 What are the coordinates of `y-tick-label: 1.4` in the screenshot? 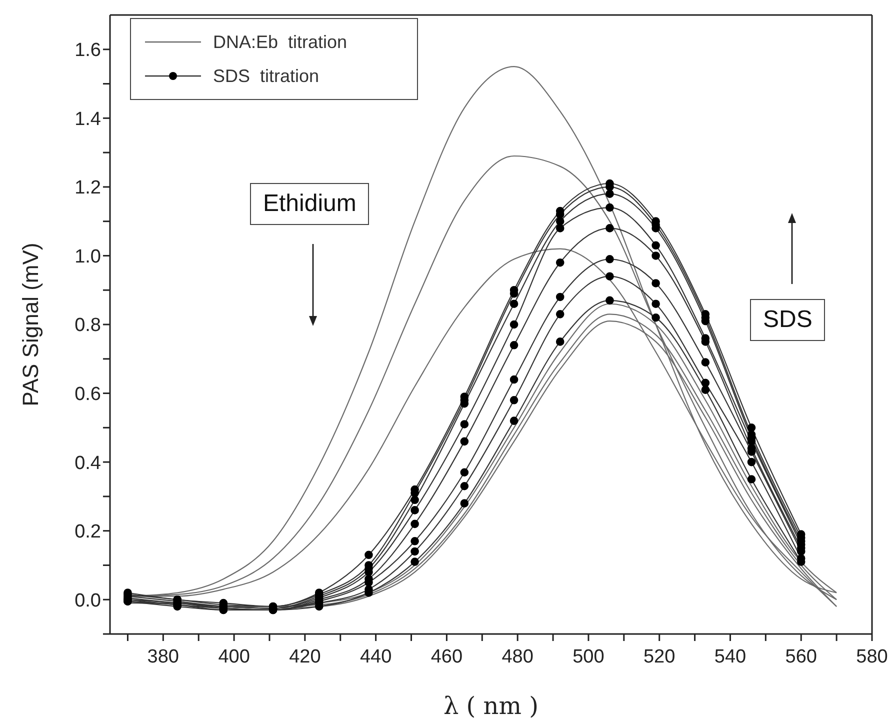 It's located at (88, 119).